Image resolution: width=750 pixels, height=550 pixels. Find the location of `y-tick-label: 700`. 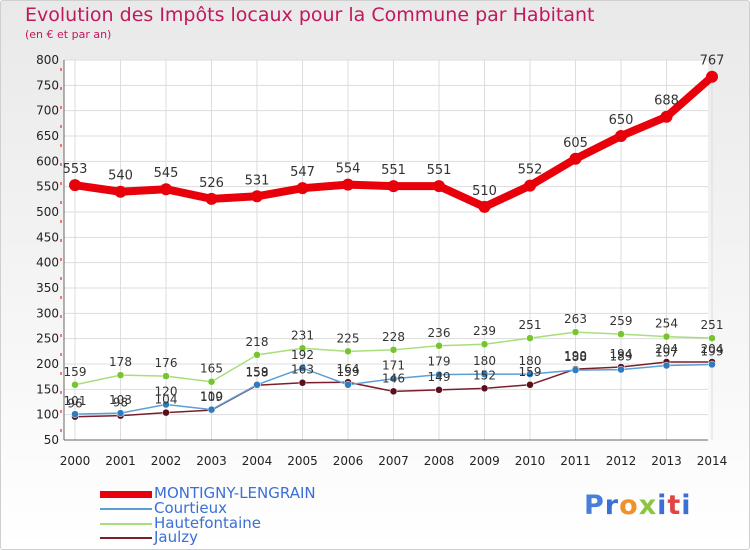

y-tick-label: 700 is located at coordinates (47, 111).